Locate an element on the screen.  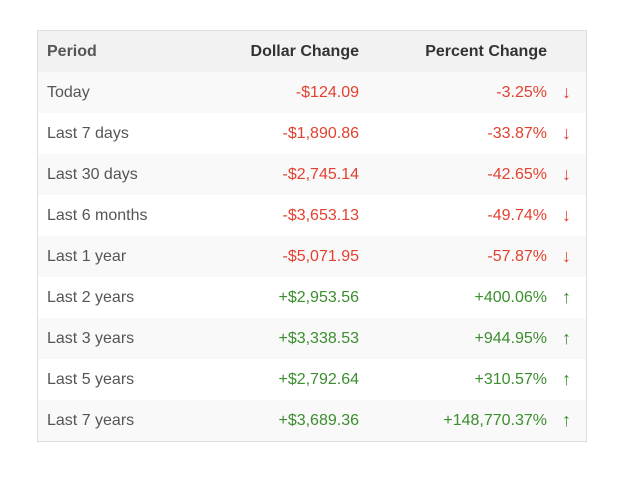
dollar-change-cell: -$1,890.86 is located at coordinates (320, 133).